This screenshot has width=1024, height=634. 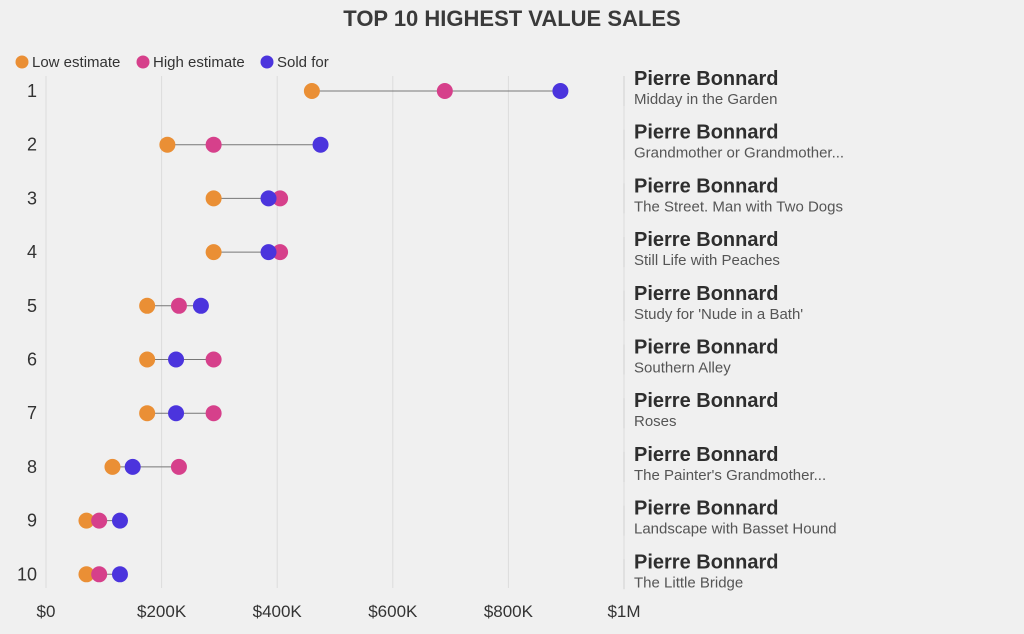 What do you see at coordinates (393, 611) in the screenshot?
I see `x-tick-label: $600K` at bounding box center [393, 611].